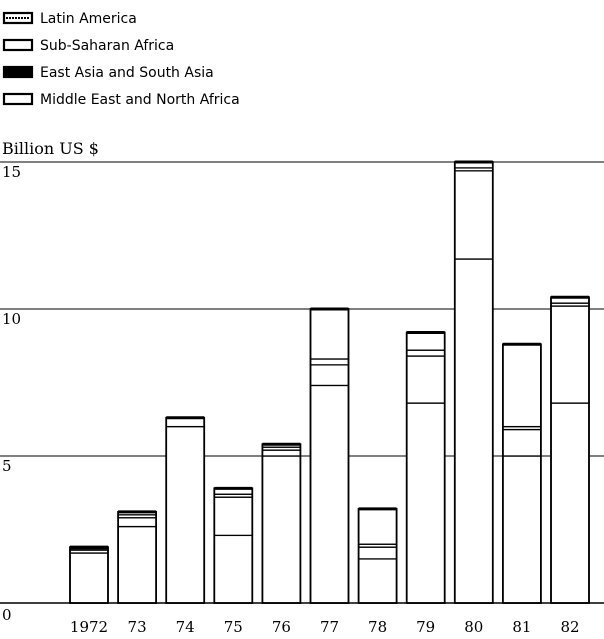  What do you see at coordinates (137, 627) in the screenshot?
I see `x-tick-label: 73` at bounding box center [137, 627].